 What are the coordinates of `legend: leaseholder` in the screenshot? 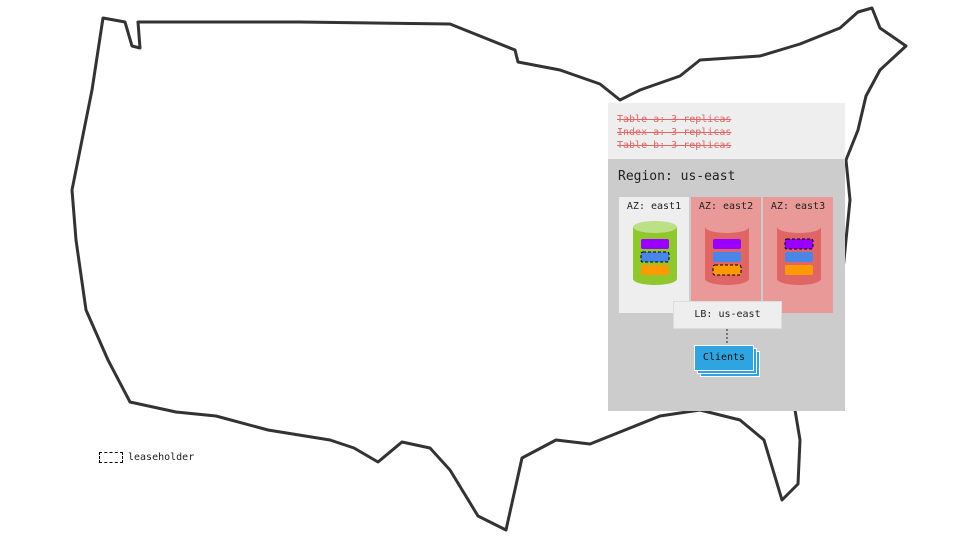 It's located at (146, 457).